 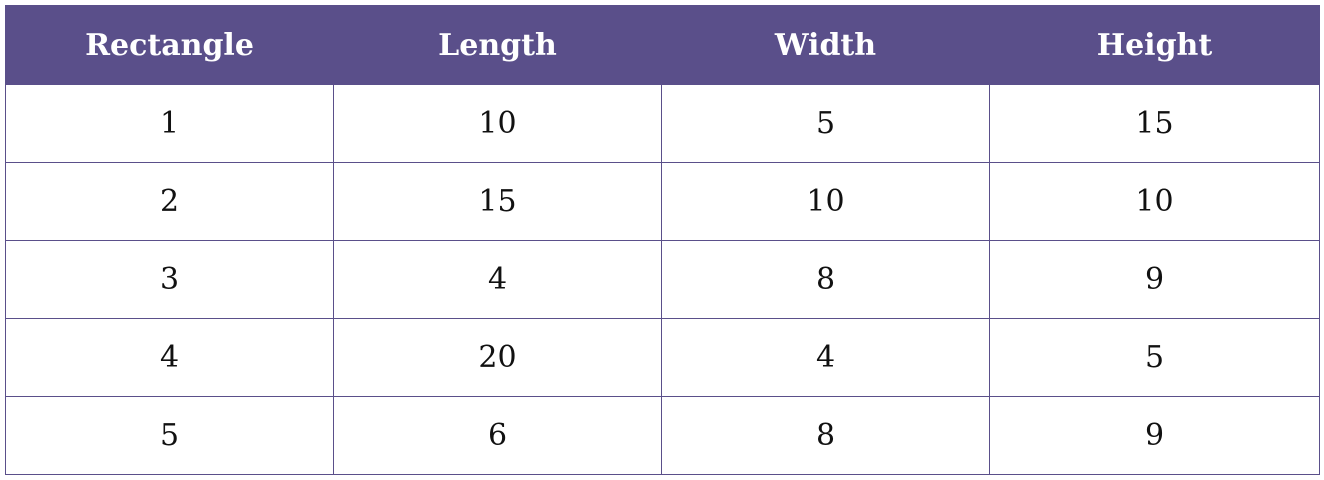 I want to click on header-width: Width, so click(x=825, y=45).